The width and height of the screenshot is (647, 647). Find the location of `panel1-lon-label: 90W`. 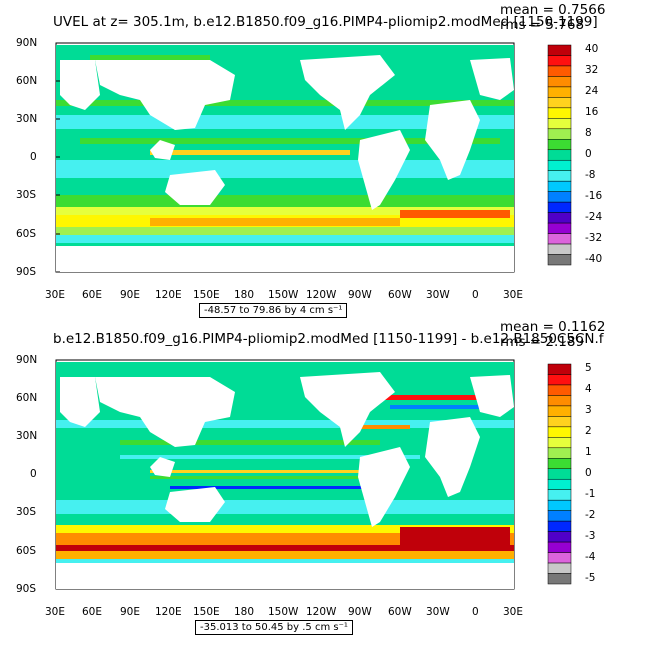

panel1-lon-label: 90W is located at coordinates (360, 295).